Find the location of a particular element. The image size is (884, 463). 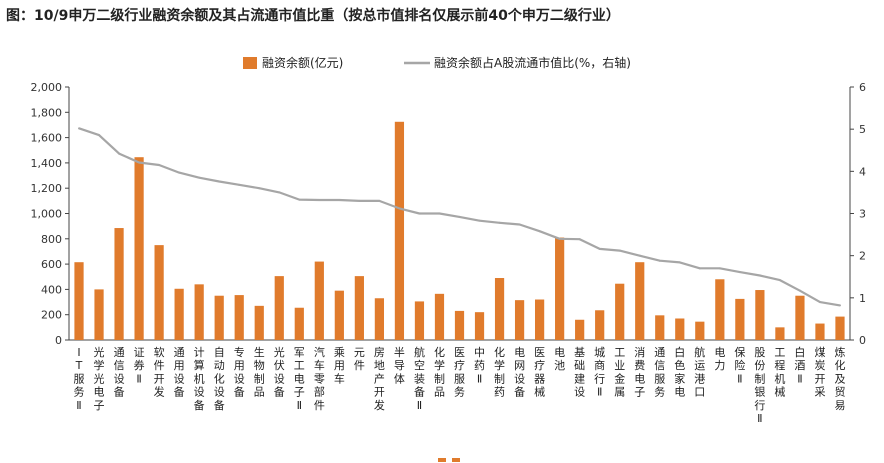

legend-bar-swatch is located at coordinates (250, 63).